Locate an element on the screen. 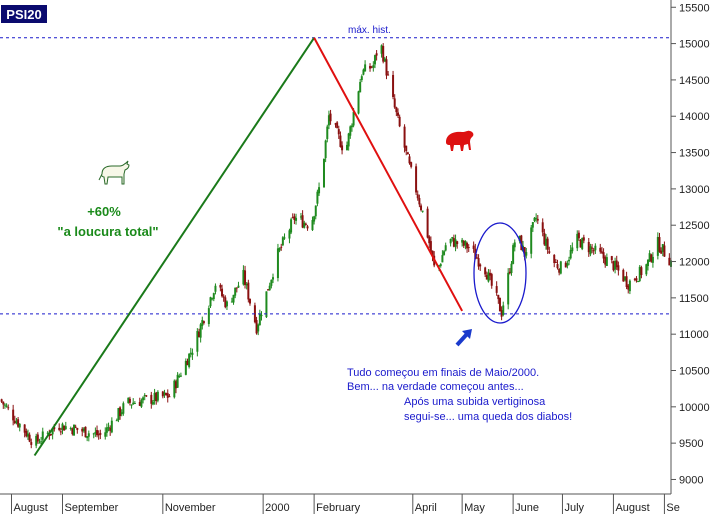  y-tick-label: 12000 is located at coordinates (694, 263).